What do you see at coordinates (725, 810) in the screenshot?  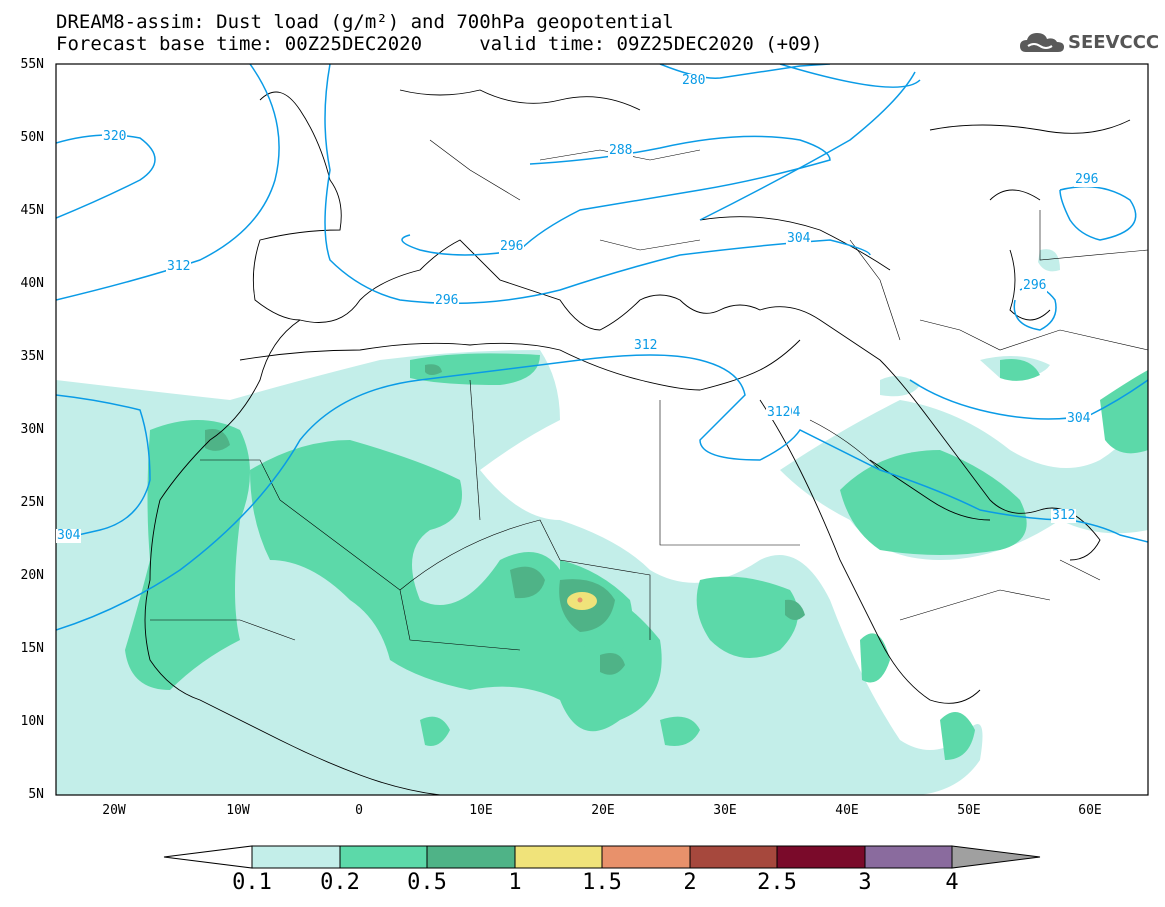 I see `lon-label: 30E` at bounding box center [725, 810].